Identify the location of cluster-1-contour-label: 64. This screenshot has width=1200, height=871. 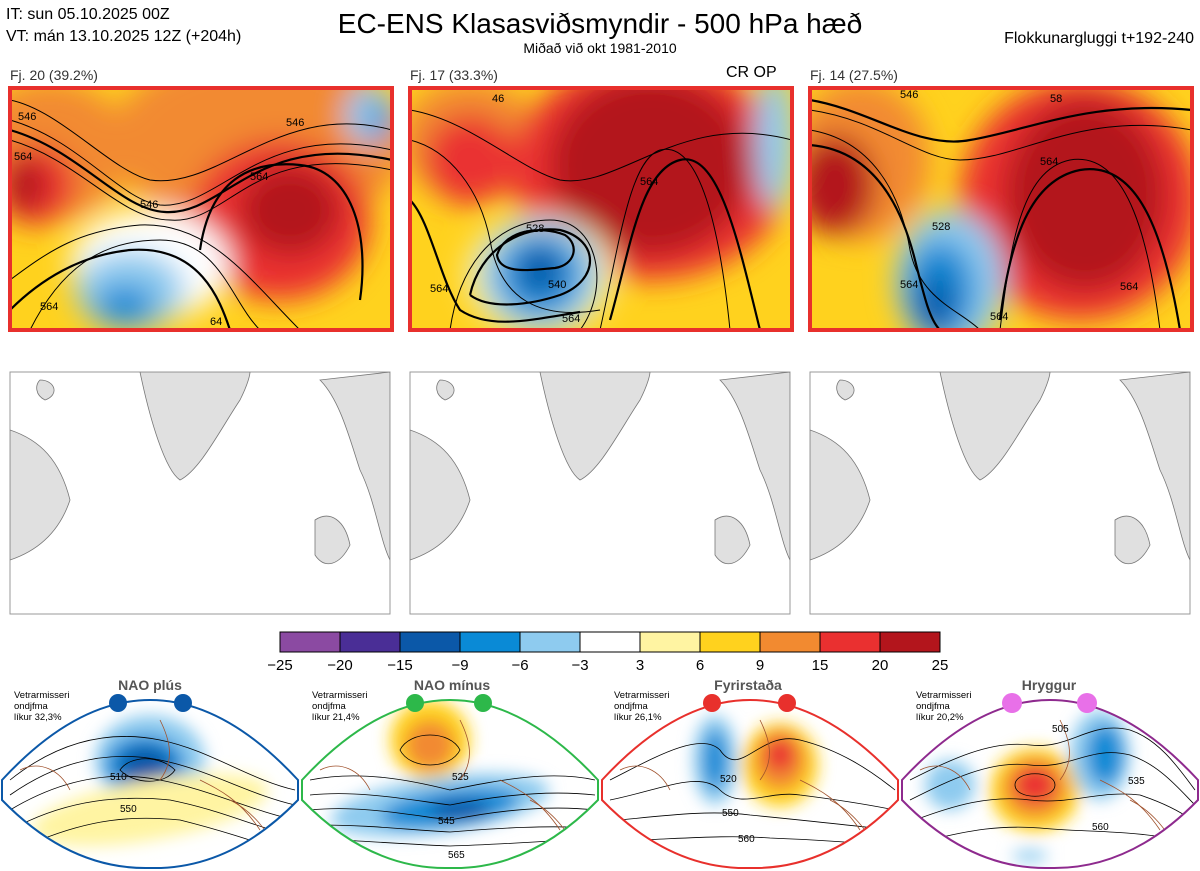
(216, 322).